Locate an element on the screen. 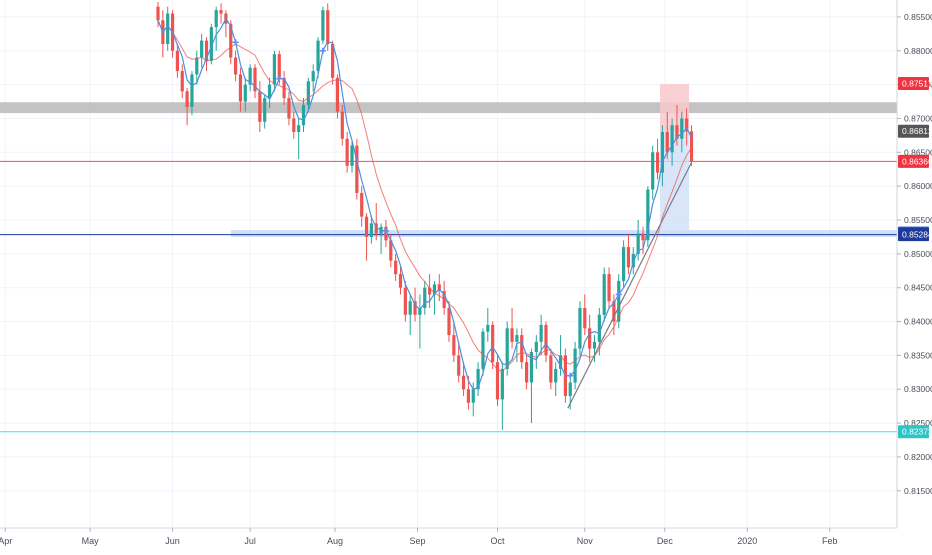 Image resolution: width=932 pixels, height=555 pixels. time-tick-label: Apr is located at coordinates (6, 541).